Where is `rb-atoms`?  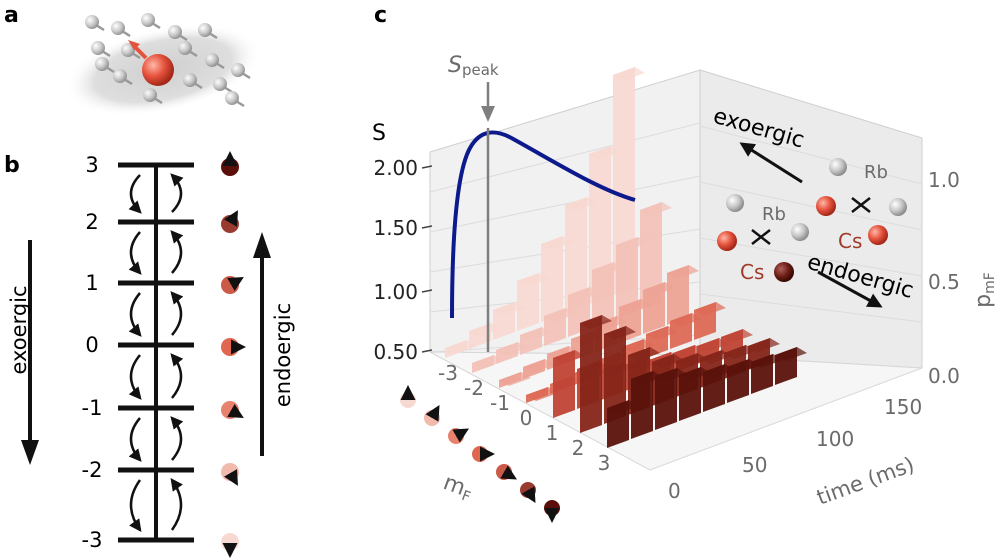 rb-atoms is located at coordinates (168, 60).